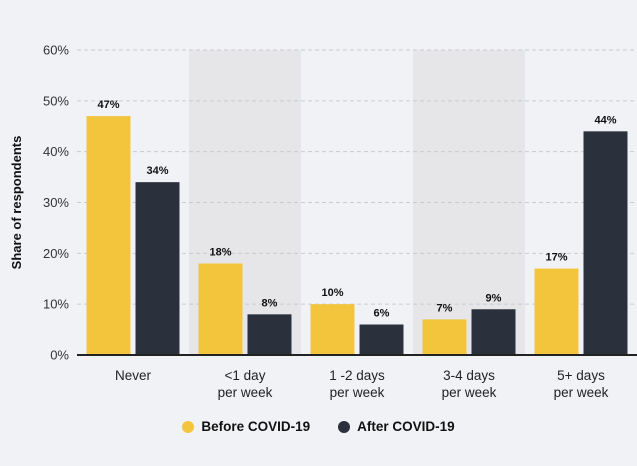 The width and height of the screenshot is (637, 466). Describe the element at coordinates (220, 253) in the screenshot. I see `data-label: 18%` at that location.